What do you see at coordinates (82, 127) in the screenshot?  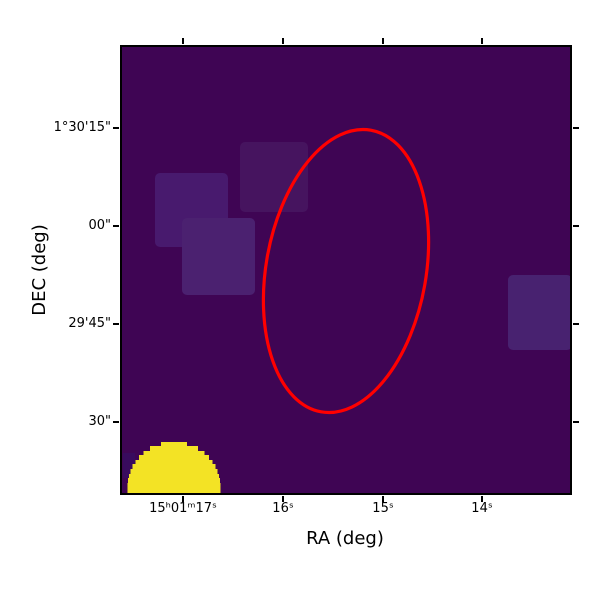 I see `y-tick-label-1: 1°30'15"` at bounding box center [82, 127].